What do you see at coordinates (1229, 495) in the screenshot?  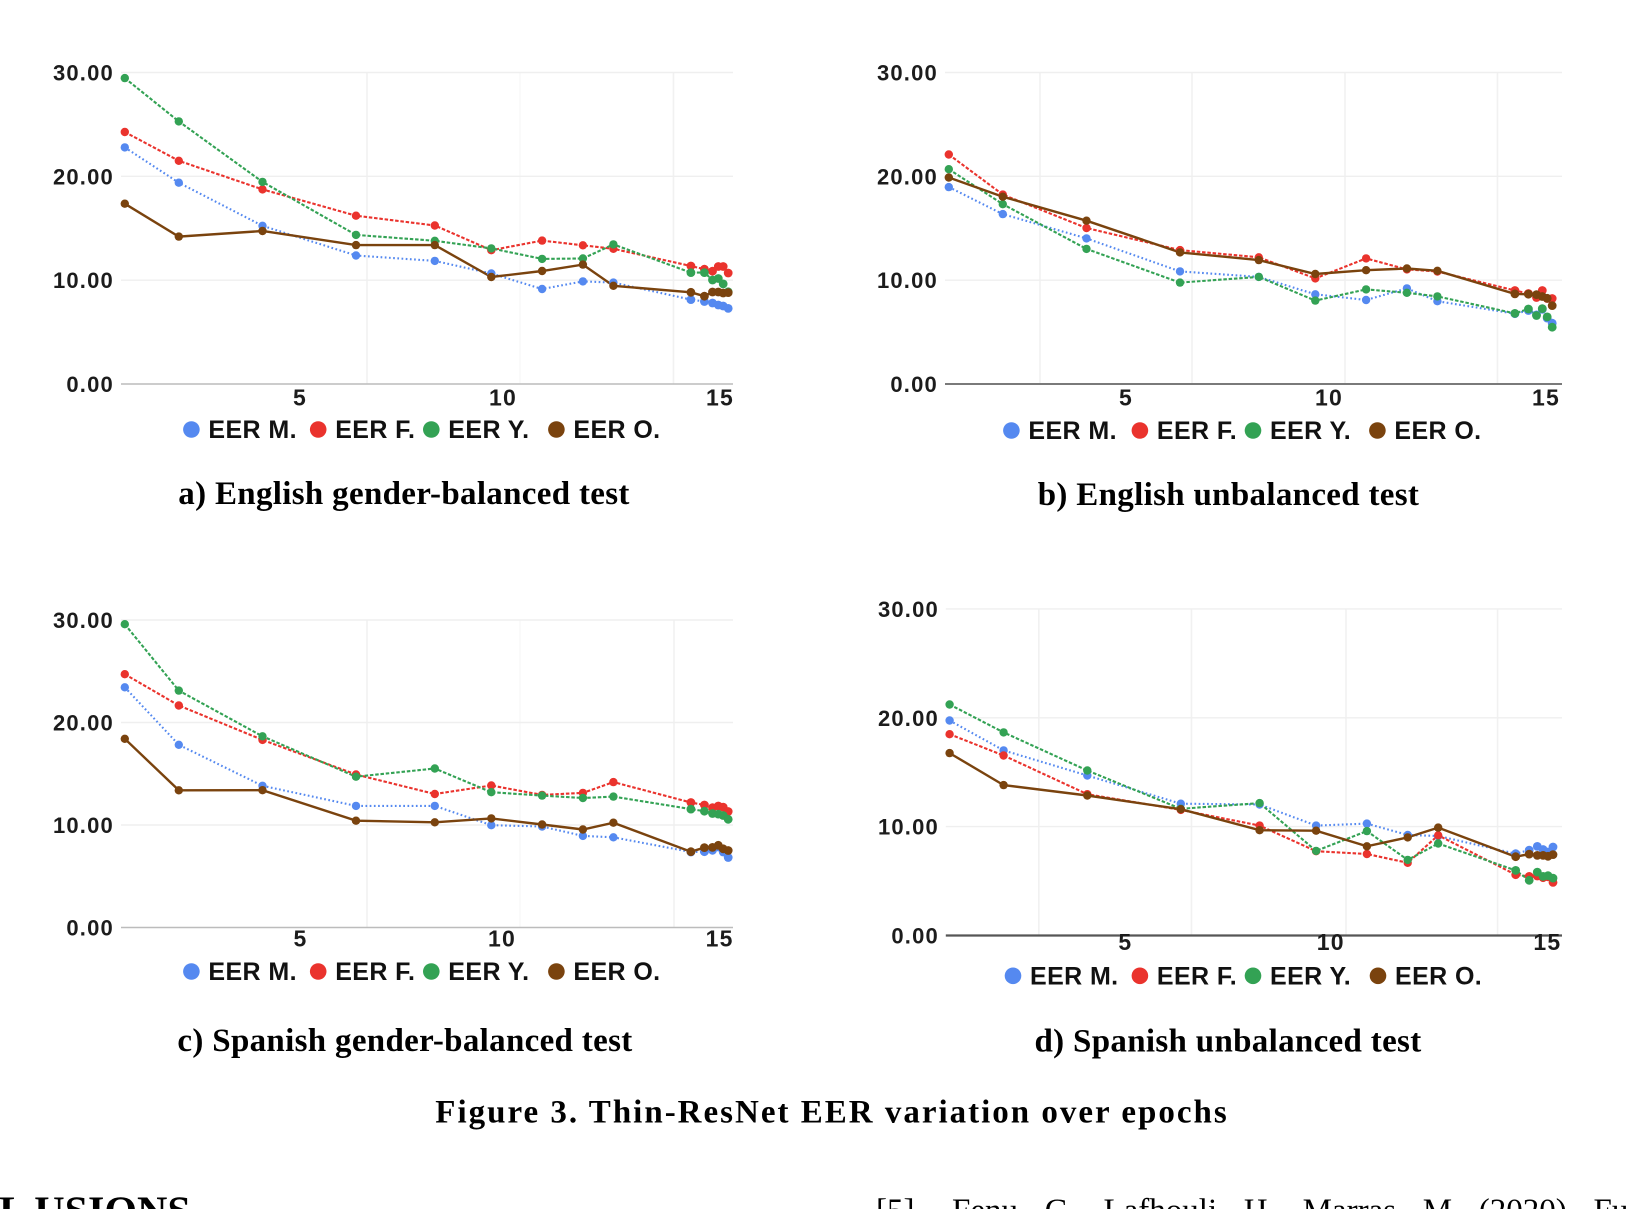 I see `svg-text: b) English unbalanced test` at bounding box center [1229, 495].